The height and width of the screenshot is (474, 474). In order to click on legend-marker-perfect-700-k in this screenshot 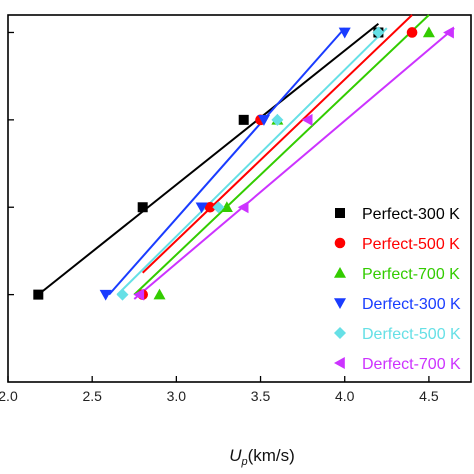, I will do `click(340, 272)`.